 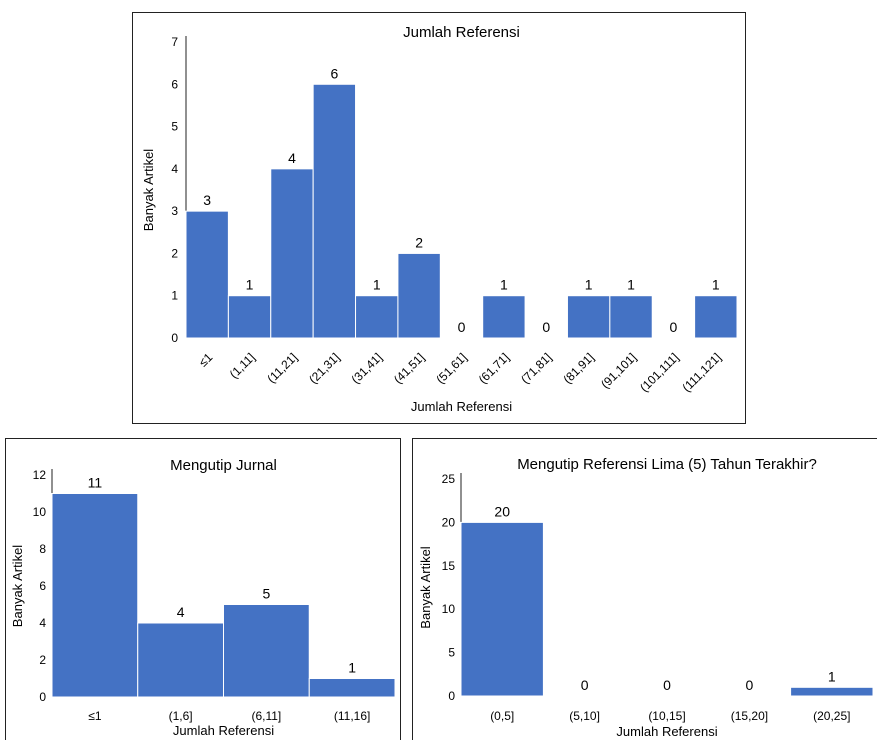 What do you see at coordinates (461, 32) in the screenshot?
I see `chart-title: Jumlah Referensi` at bounding box center [461, 32].